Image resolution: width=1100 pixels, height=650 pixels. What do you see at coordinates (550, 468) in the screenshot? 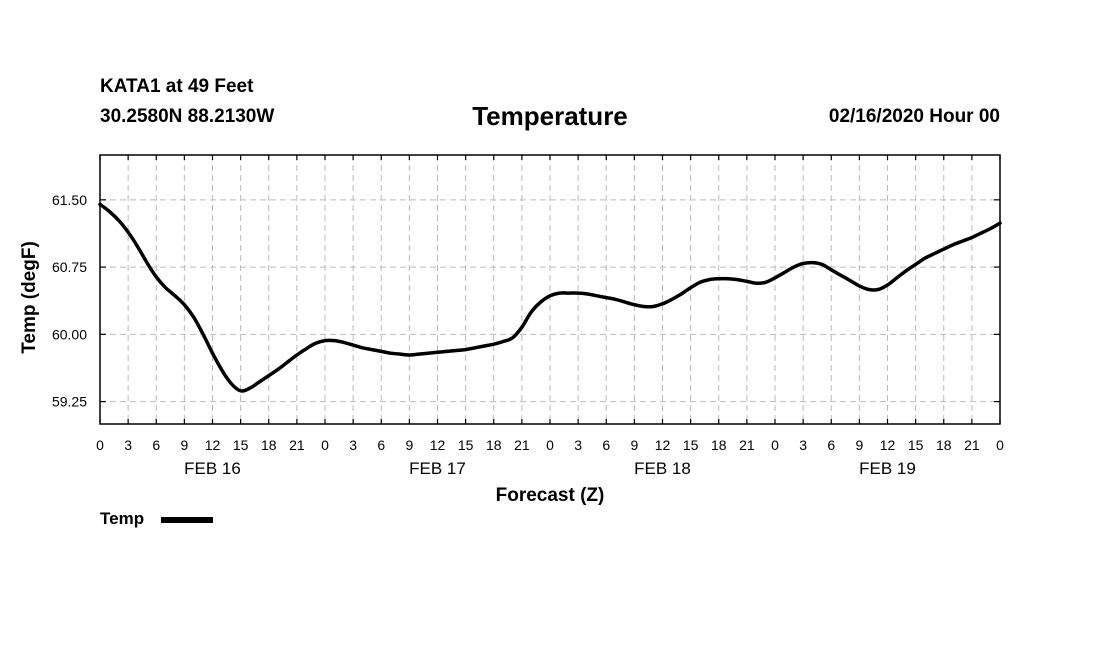
I see `day-labels: FEB 16 FEB 17 FEB 18 FEB 19` at bounding box center [550, 468].